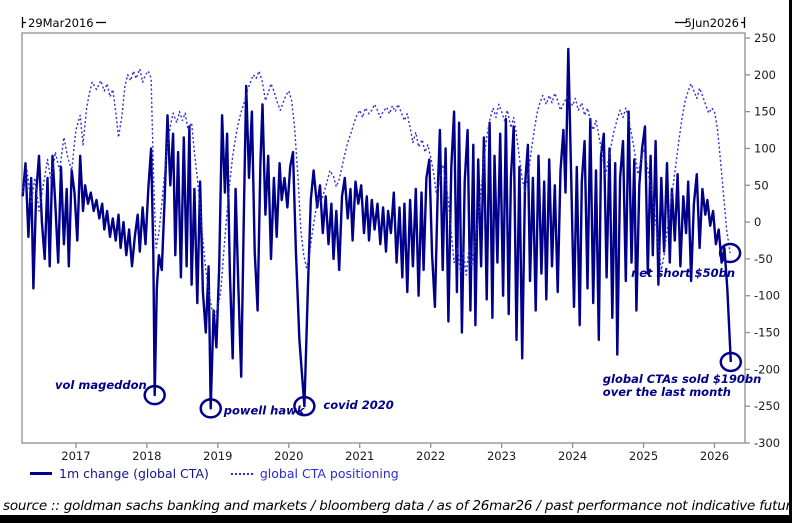 The image size is (792, 523). Describe the element at coordinates (217, 456) in the screenshot. I see `x-tick-label: 2019` at that location.